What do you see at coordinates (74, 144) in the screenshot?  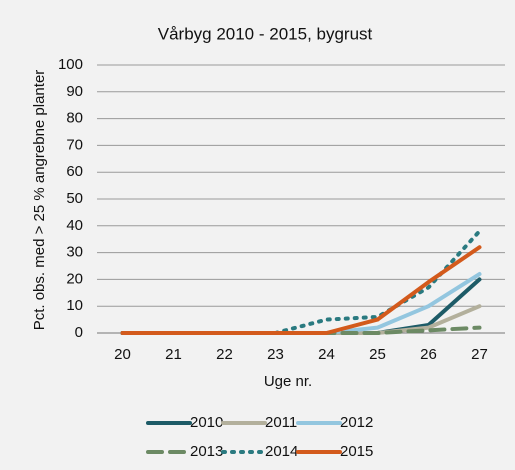 I see `y-tick-label: 70` at bounding box center [74, 144].